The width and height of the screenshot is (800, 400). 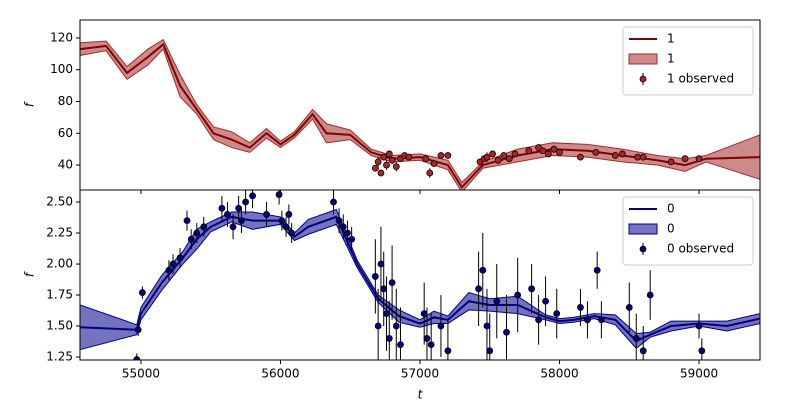 I want to click on y-tick-label: 2.00, so click(x=59, y=264).